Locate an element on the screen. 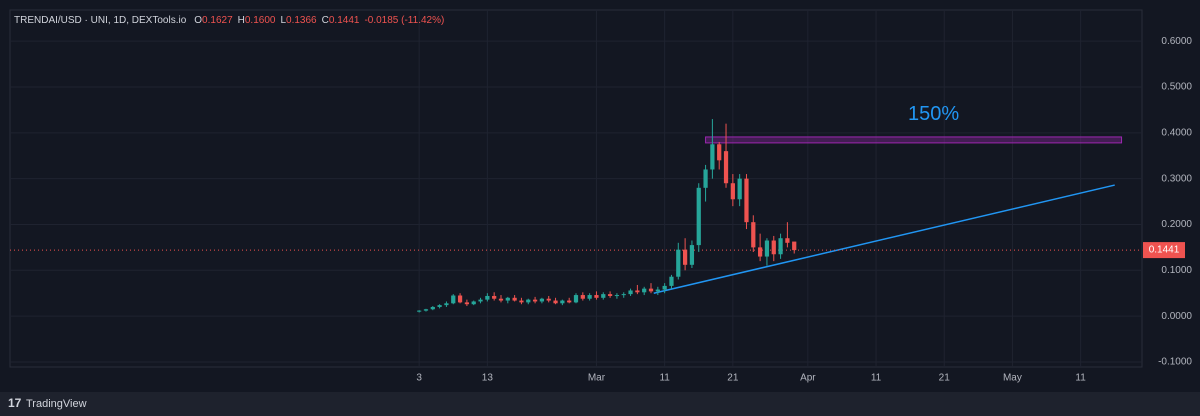 The image size is (1200, 416). trend-line is located at coordinates (884, 239).